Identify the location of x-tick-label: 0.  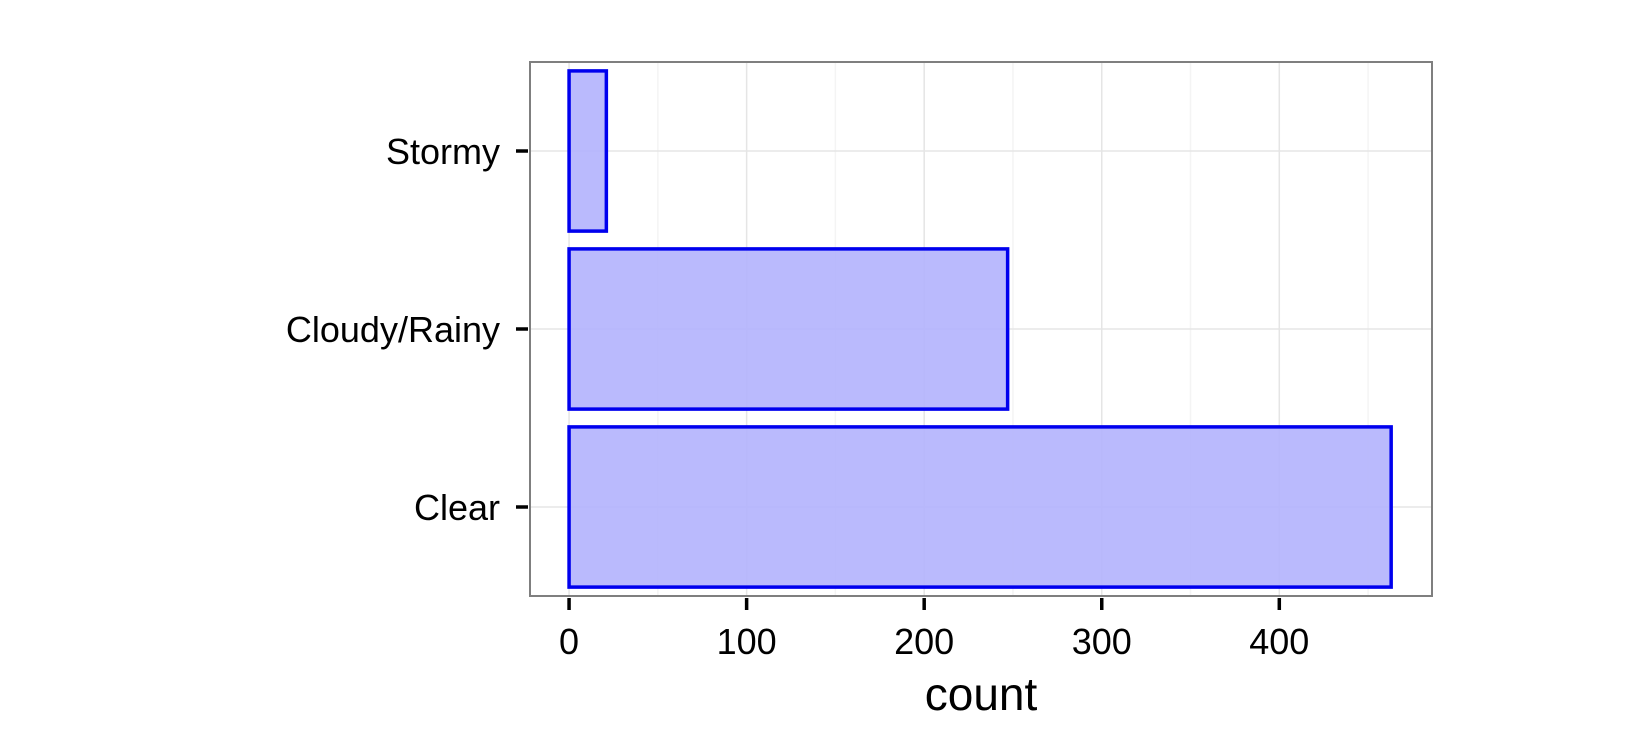
(569, 641).